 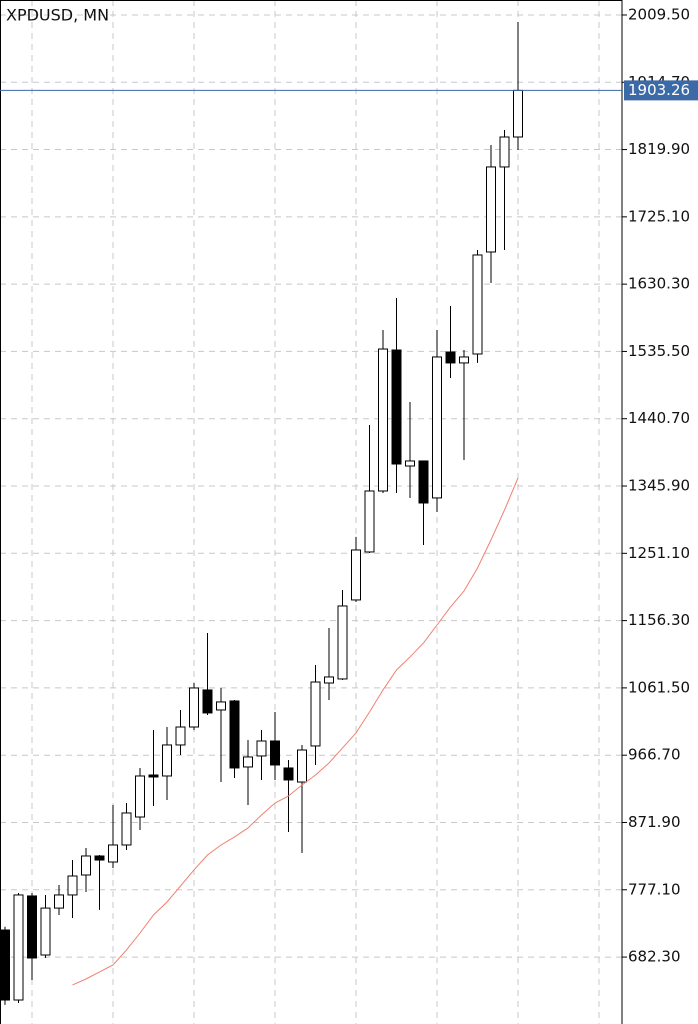 I want to click on last-price-label: 1903.26, so click(x=659, y=90).